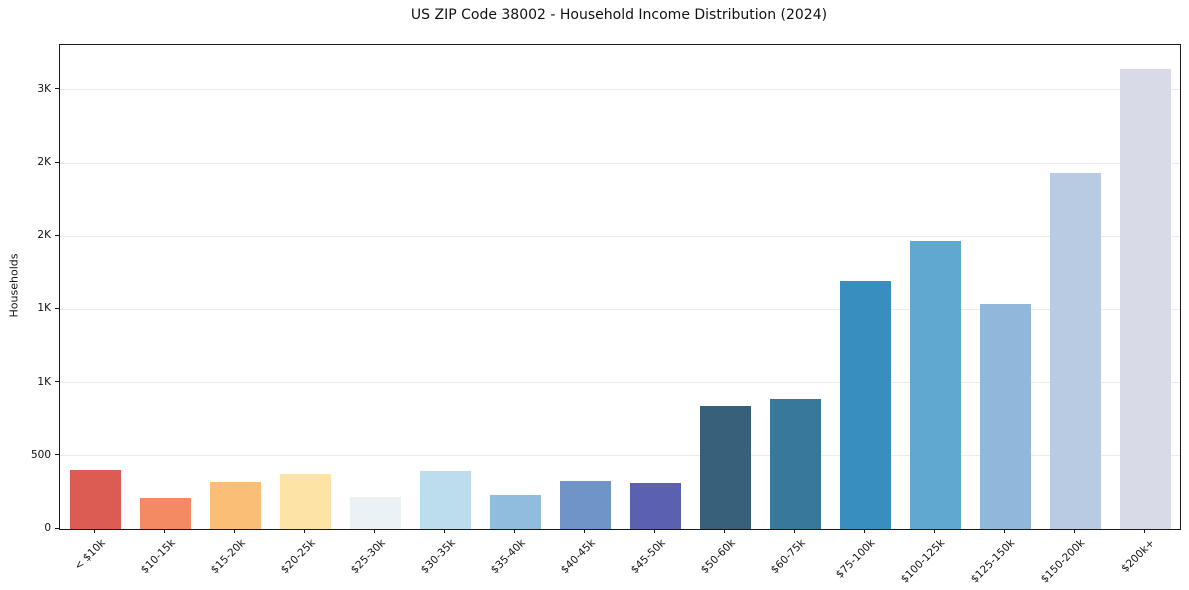 The width and height of the screenshot is (1189, 590). What do you see at coordinates (1138, 556) in the screenshot?
I see `x-tick-label: $200k+` at bounding box center [1138, 556].